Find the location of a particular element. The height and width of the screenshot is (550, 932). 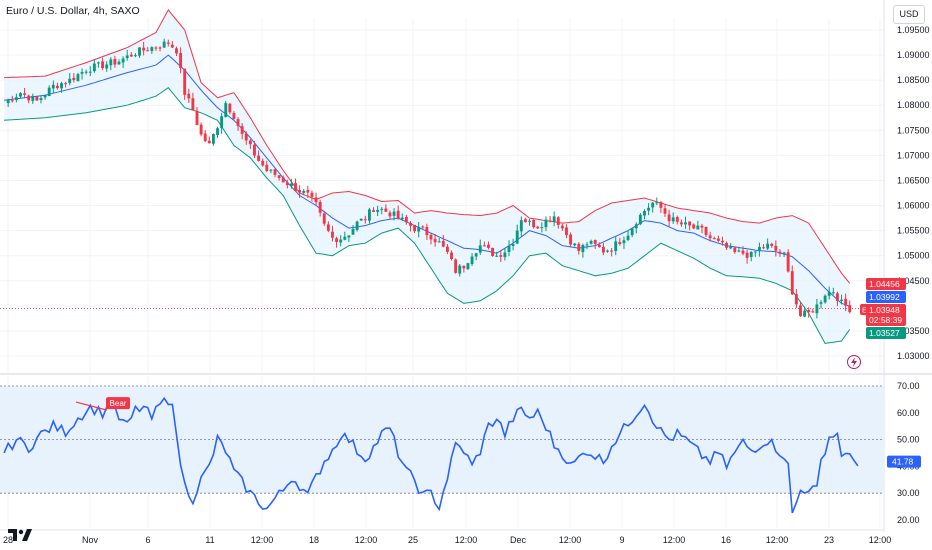

lightning-icon is located at coordinates (854, 362).